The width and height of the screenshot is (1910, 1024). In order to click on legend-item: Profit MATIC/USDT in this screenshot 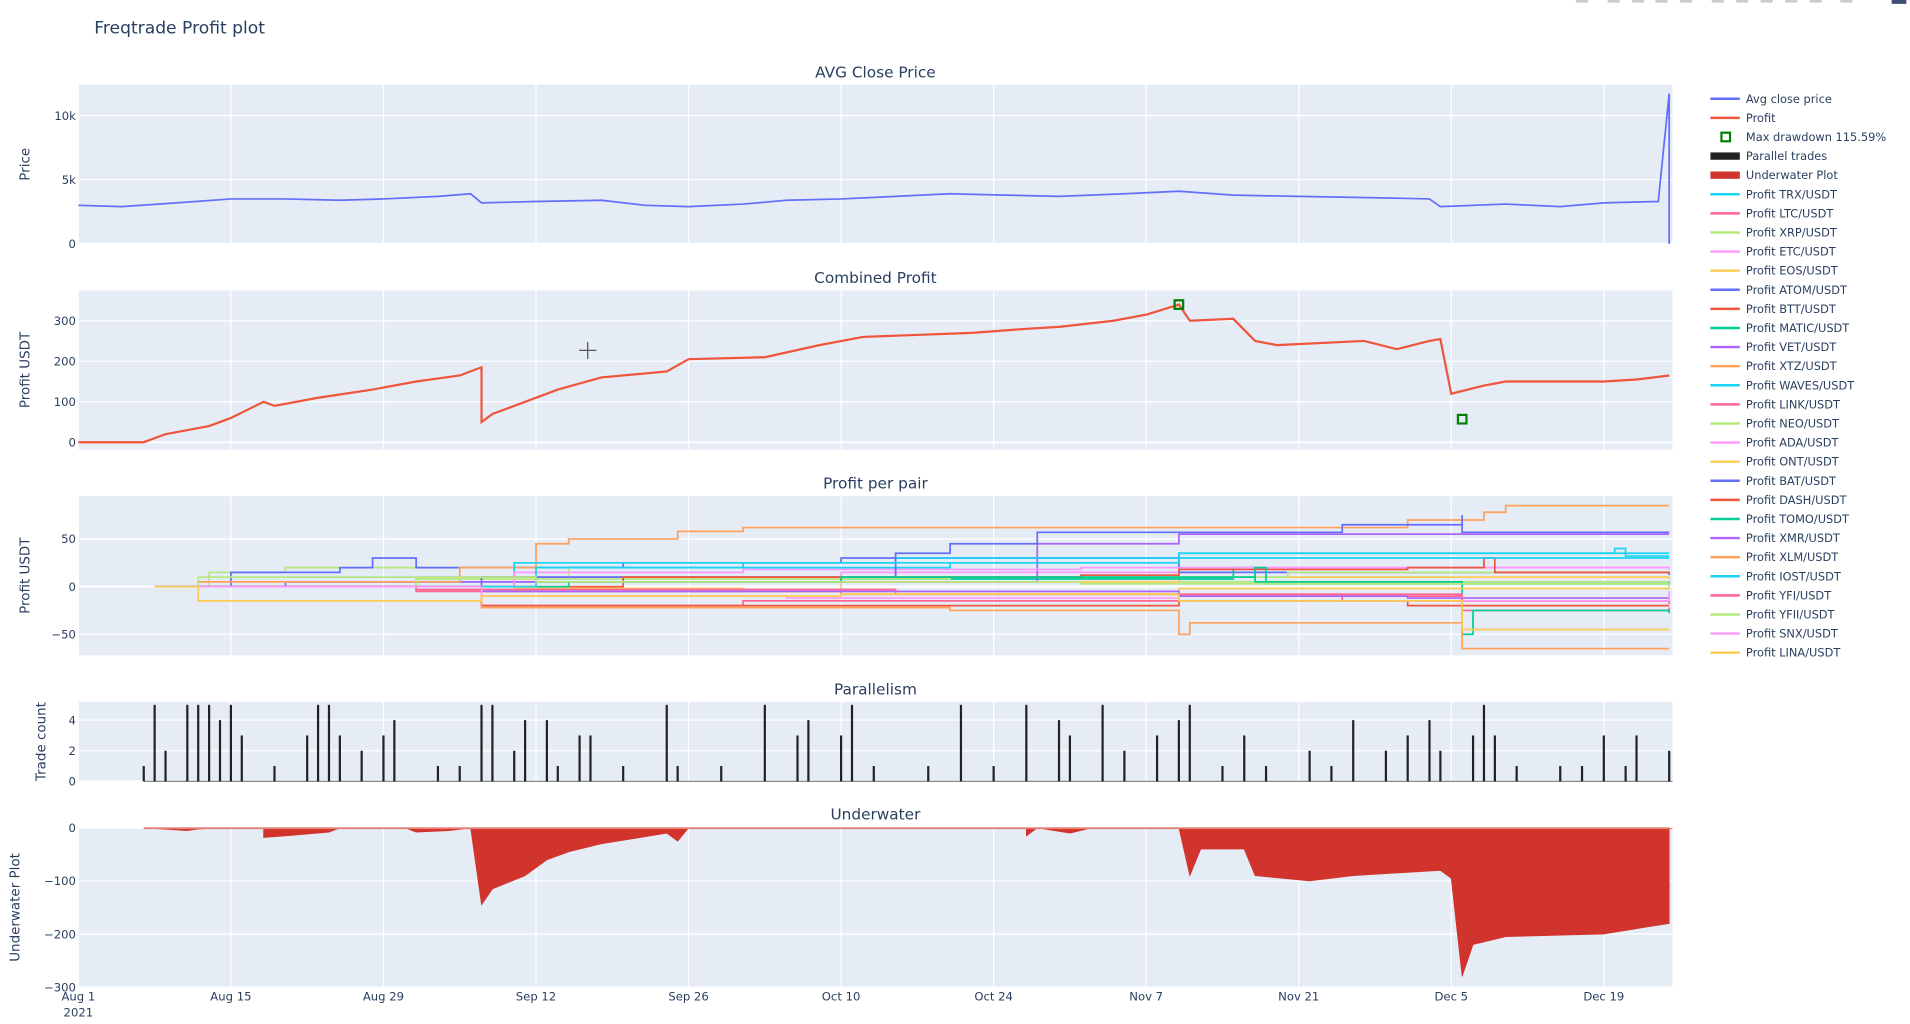, I will do `click(1779, 328)`.